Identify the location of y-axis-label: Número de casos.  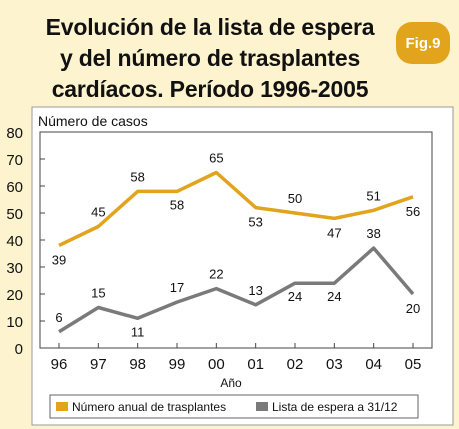
(93, 121).